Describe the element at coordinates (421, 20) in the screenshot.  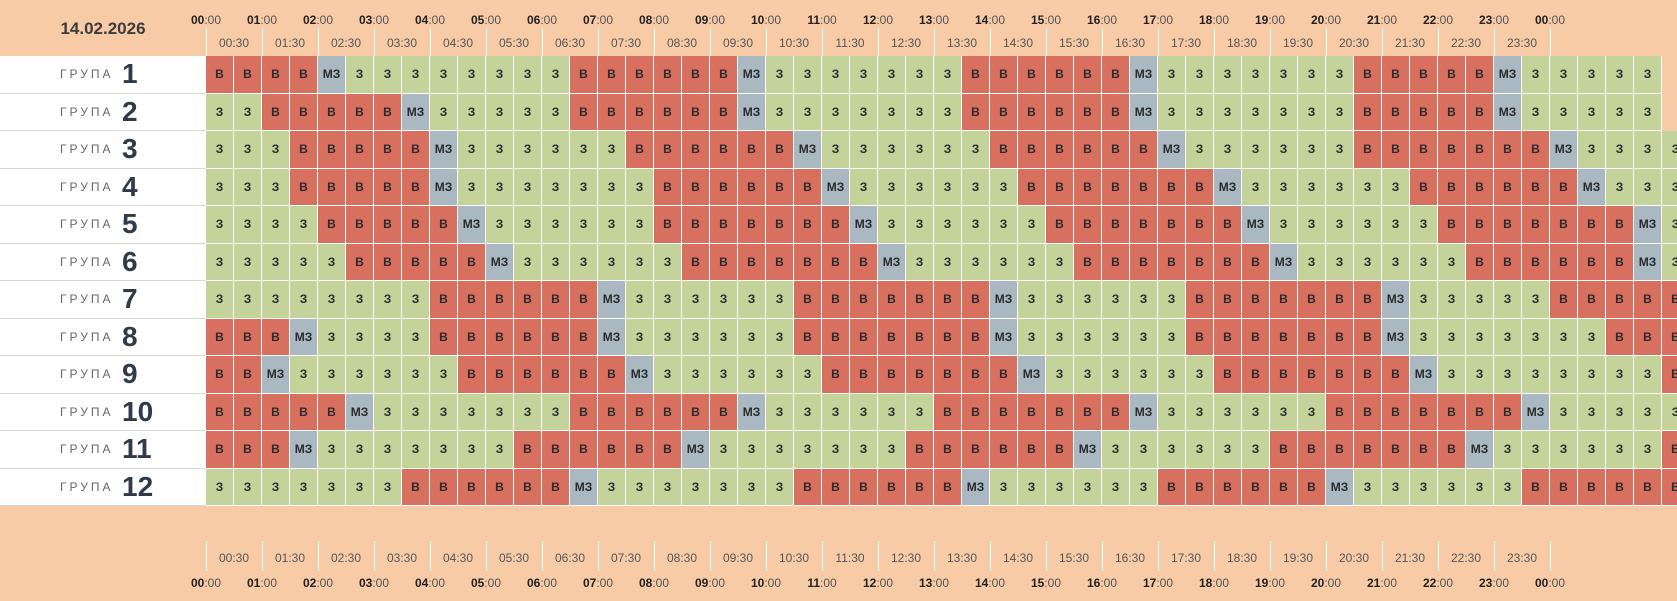
I see `hour-value: 04` at that location.